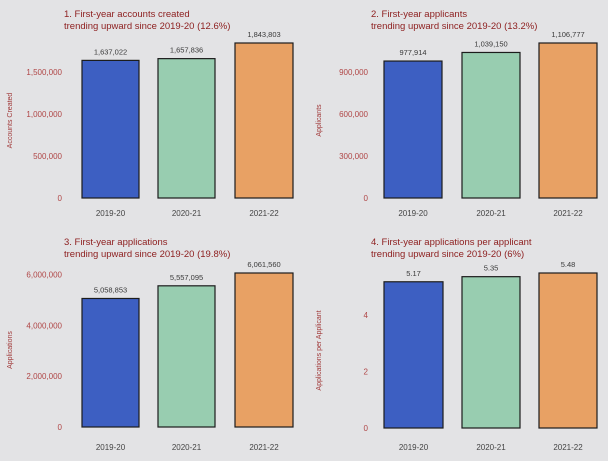 This screenshot has height=461, width=608. What do you see at coordinates (419, 14) in the screenshot?
I see `chart-title-line: 2. First-year applicants` at bounding box center [419, 14].